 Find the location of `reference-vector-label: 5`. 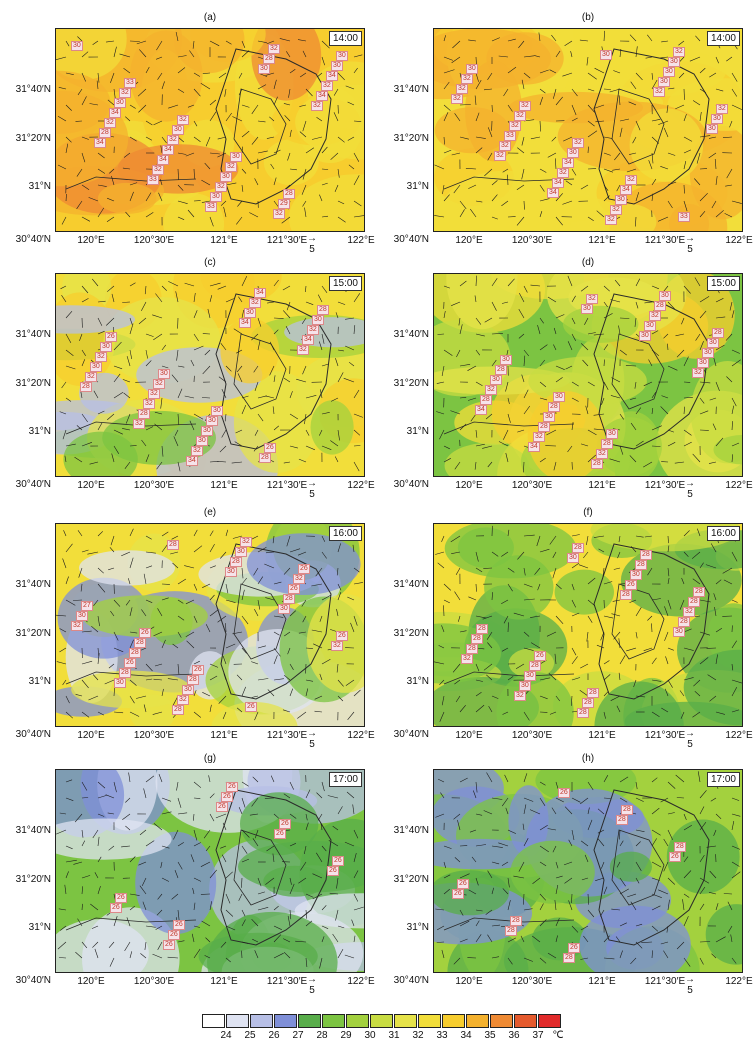

reference-vector-label: 5 is located at coordinates (312, 990).